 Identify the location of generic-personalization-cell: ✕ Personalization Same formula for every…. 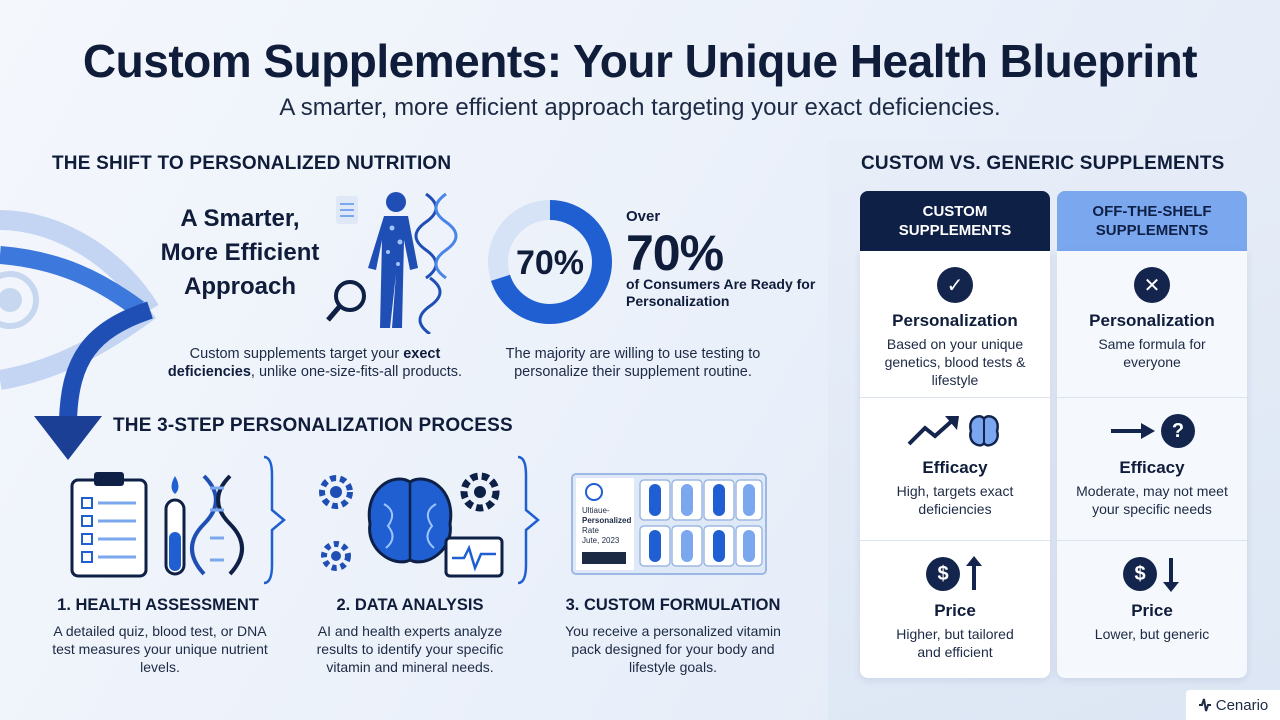
(1152, 324).